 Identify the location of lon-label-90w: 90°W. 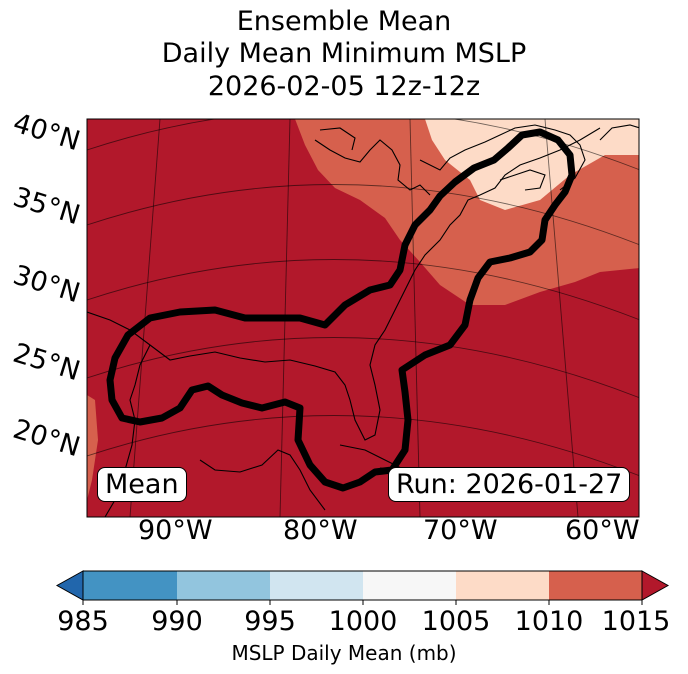
(175, 530).